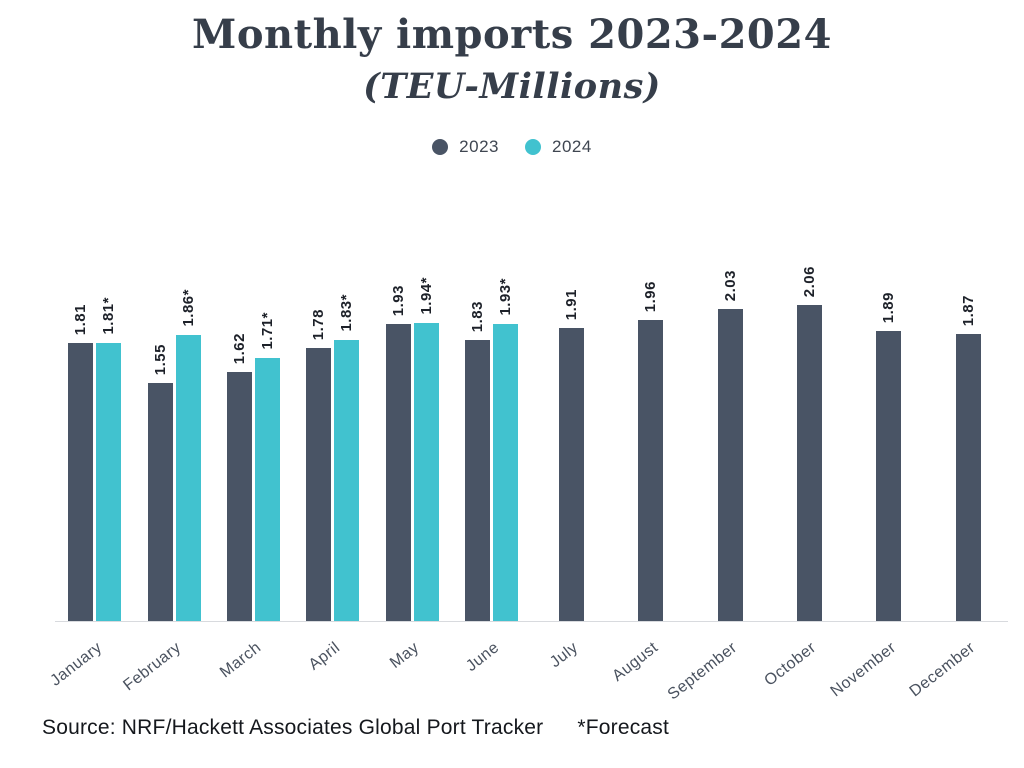 This screenshot has width=1024, height=768. Describe the element at coordinates (506, 297) in the screenshot. I see `bar-value-label: 1.93*` at that location.